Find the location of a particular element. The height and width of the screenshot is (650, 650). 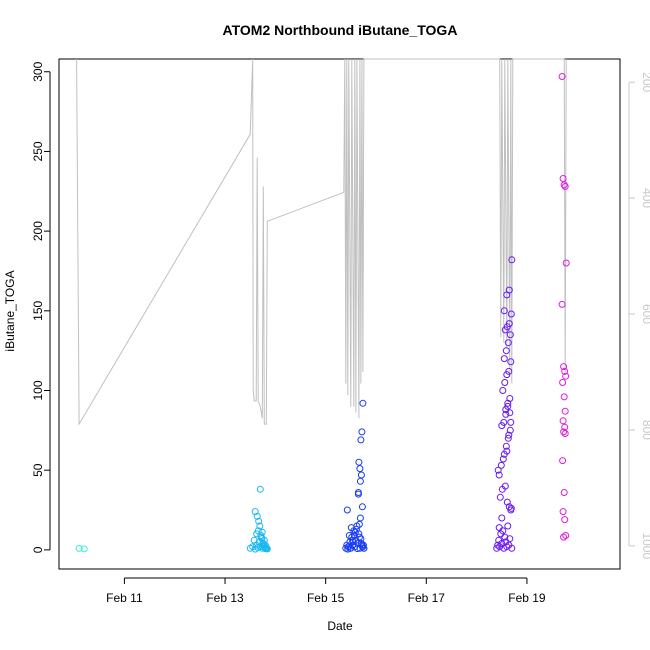

y-axis: 0 50 100 150 200 250 300 is located at coordinates (41, 307).